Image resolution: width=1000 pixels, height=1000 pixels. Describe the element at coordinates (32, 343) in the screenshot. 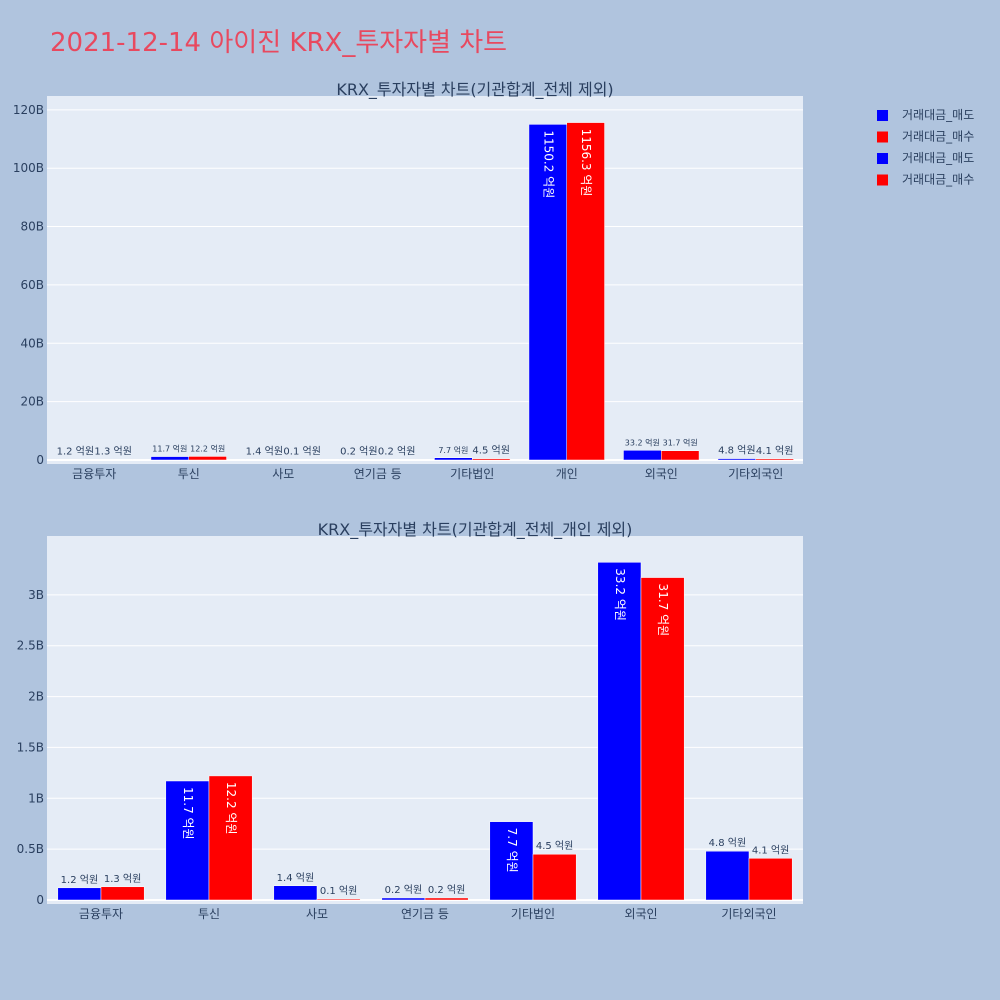

I see `y-tick-label: 40B` at that location.